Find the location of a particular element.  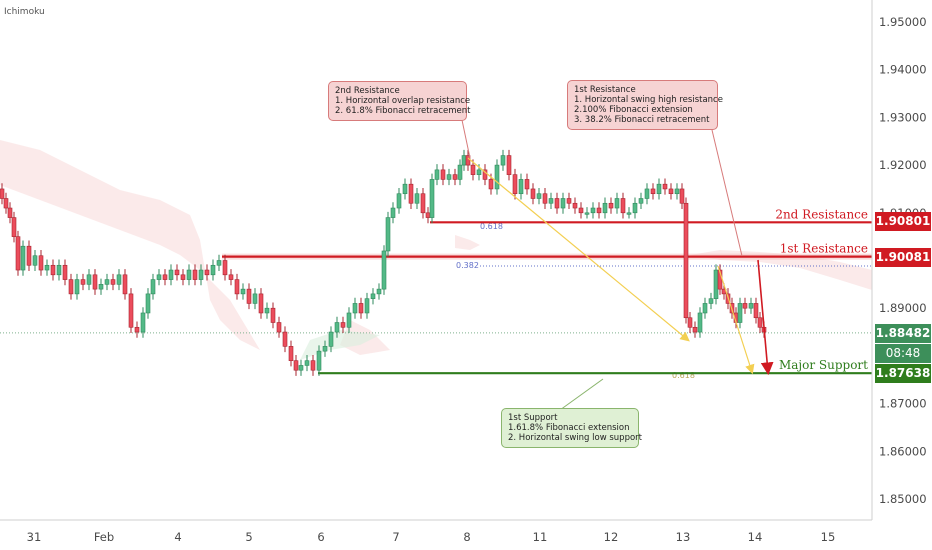

callout-line: 2. 61.8% Fibonacci retracement is located at coordinates (403, 111).